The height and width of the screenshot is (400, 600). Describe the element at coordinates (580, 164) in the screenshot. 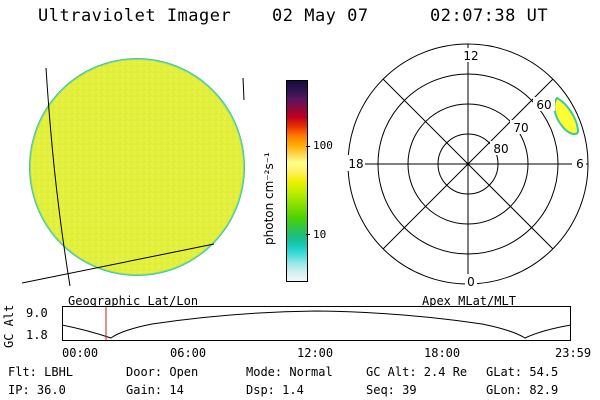

I see `polar-label-6: 6` at that location.